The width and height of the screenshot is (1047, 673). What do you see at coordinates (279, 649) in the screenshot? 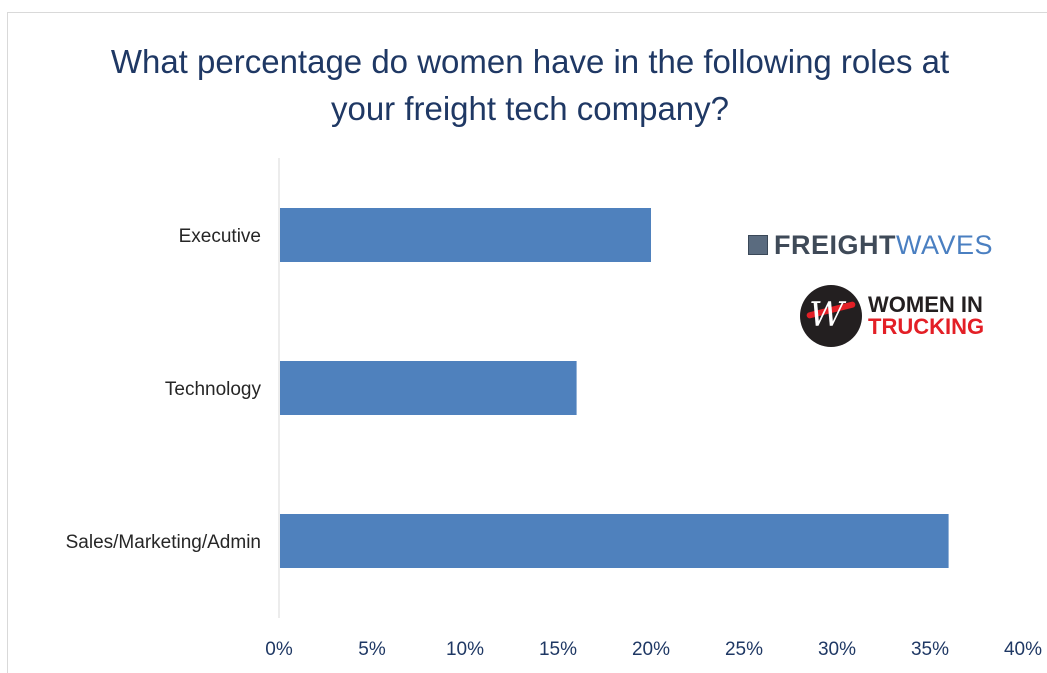
I see `x-tick-label: 0%` at bounding box center [279, 649].